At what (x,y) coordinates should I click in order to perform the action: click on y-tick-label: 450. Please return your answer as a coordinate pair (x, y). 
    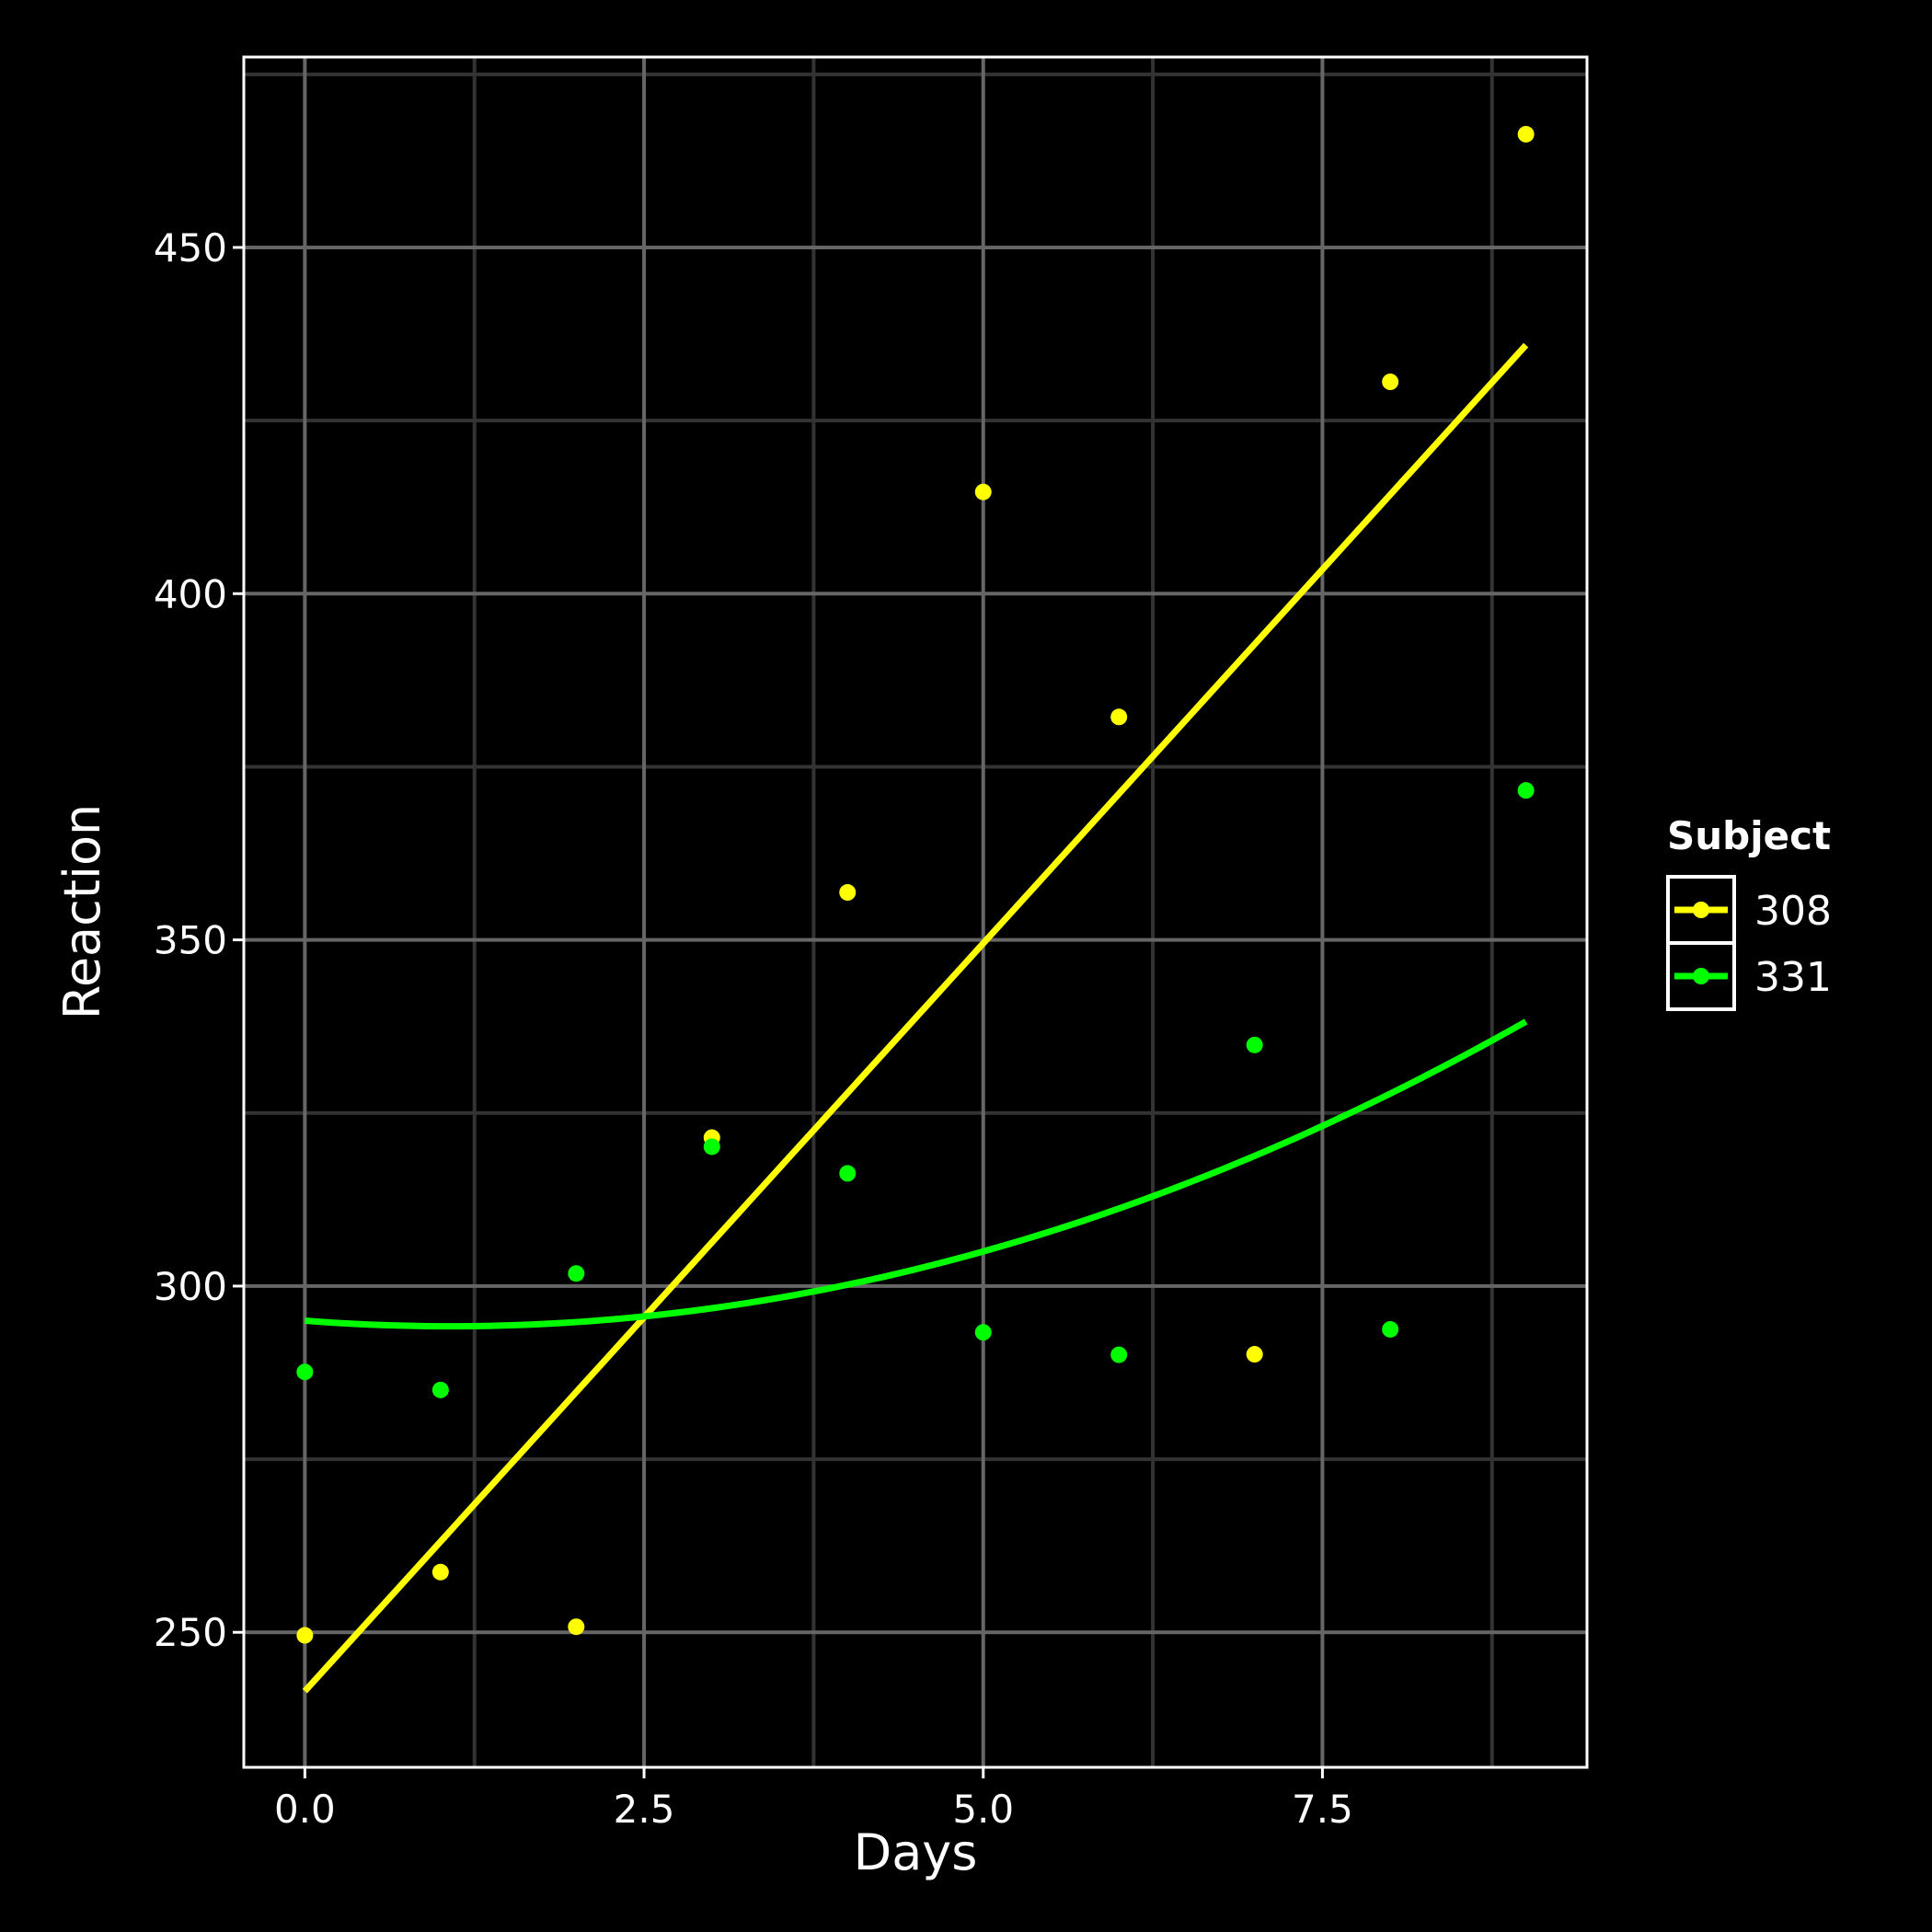
    Looking at the image, I should click on (190, 247).